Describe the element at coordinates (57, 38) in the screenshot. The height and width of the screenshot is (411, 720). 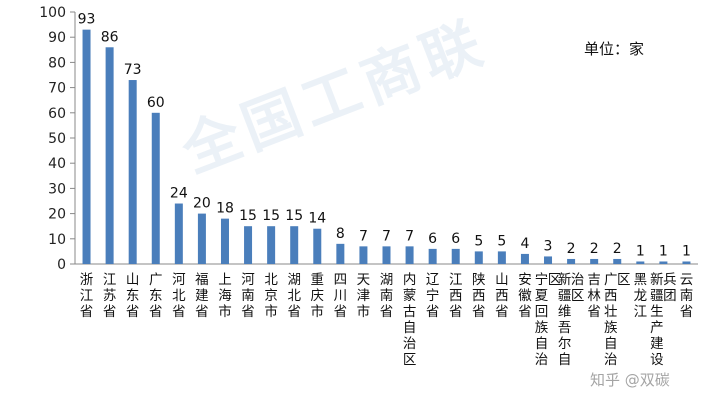
I see `y-tick-label: 90` at that location.